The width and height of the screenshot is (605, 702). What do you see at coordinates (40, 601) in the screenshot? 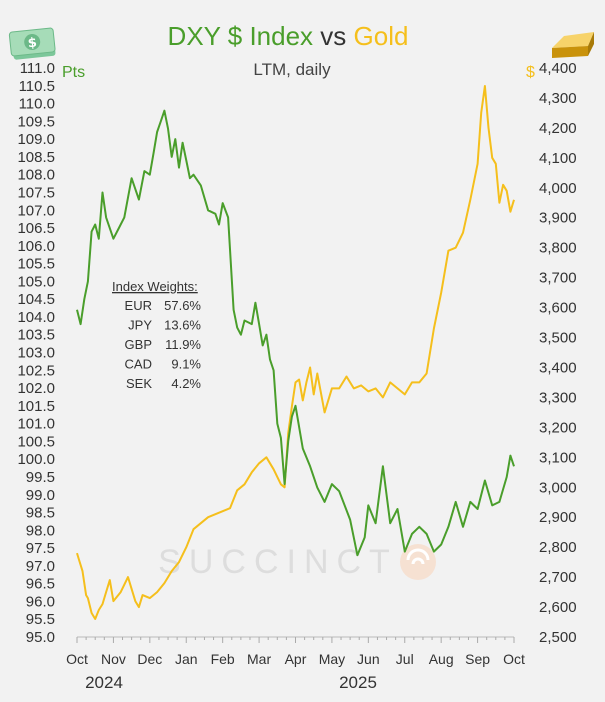
I see `left-tick-label: 96.0` at bounding box center [40, 601].